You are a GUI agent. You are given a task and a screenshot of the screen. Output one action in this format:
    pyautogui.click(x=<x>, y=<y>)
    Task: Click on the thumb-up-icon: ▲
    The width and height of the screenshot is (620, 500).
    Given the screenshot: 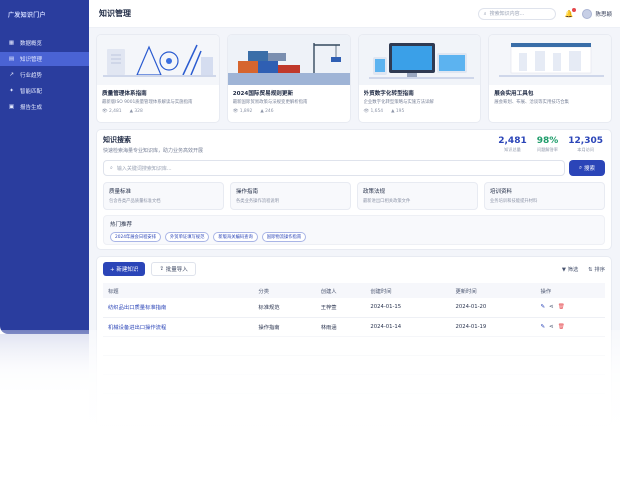 What is the action you would take?
    pyautogui.click(x=131, y=111)
    